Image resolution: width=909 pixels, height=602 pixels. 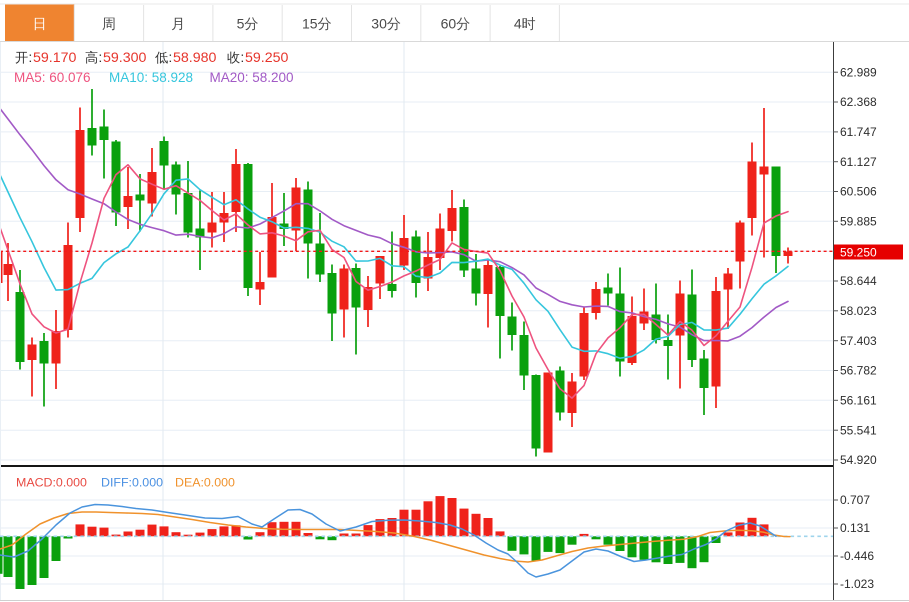 I want to click on svg-text: MA5: 60.076, so click(x=52, y=77).